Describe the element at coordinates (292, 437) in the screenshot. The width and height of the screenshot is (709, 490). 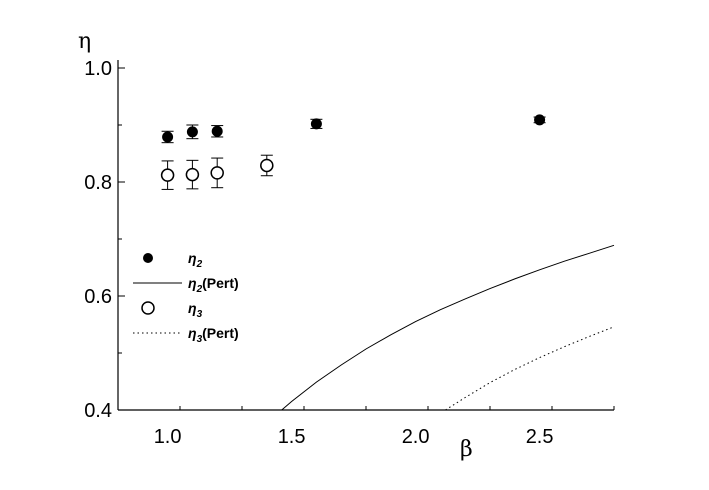
I see `x-tick-label: 1.5` at that location.